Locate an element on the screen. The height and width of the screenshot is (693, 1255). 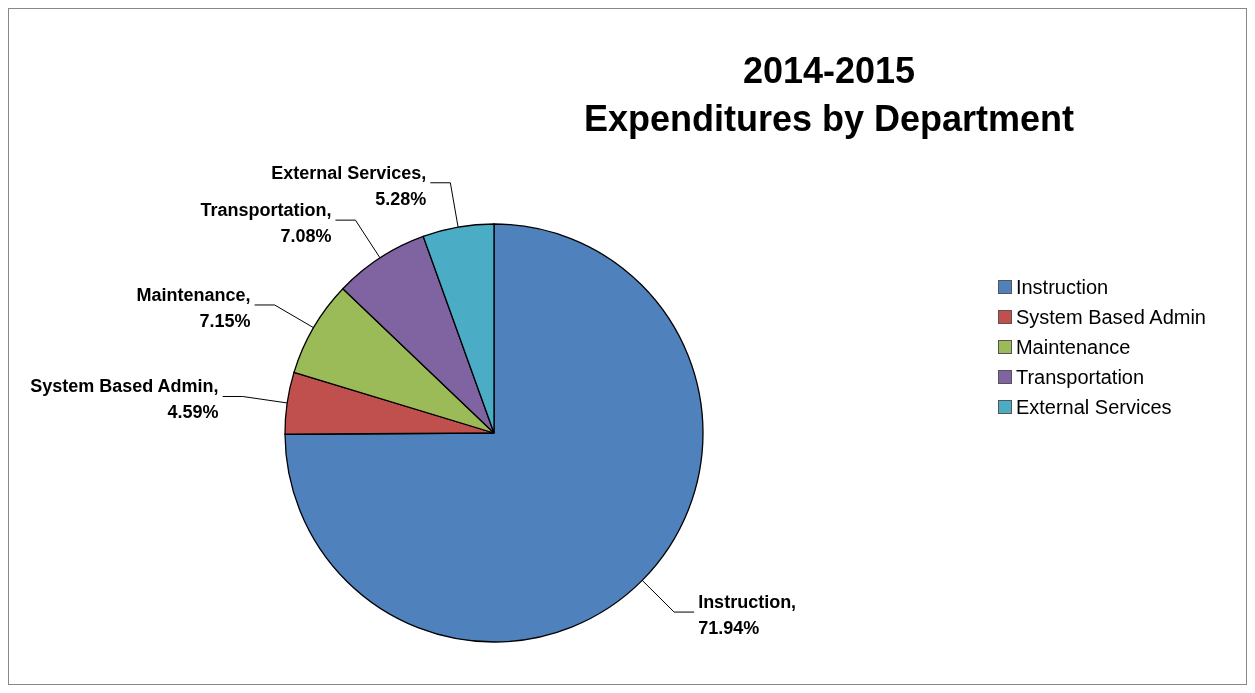
data-label: Instruction, 71.94% is located at coordinates (747, 615).